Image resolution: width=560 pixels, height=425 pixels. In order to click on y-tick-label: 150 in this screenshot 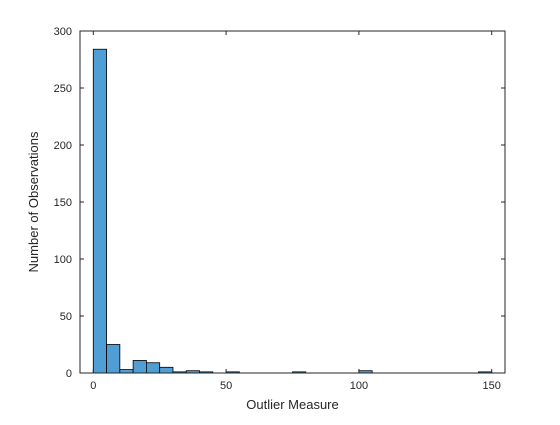, I will do `click(63, 203)`.